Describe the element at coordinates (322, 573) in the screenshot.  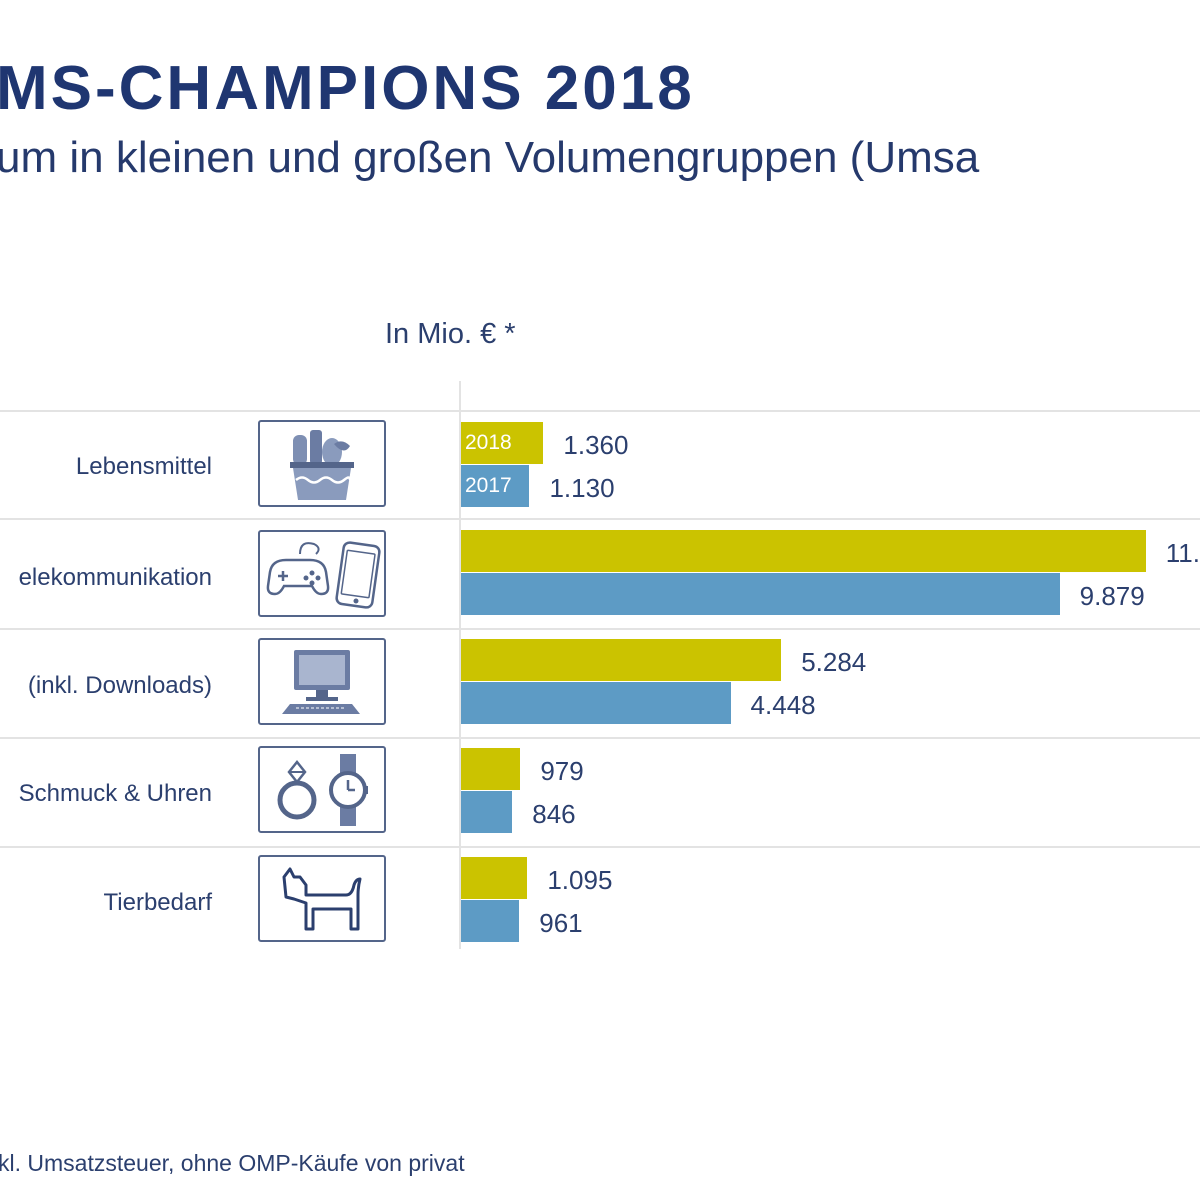
I see `gamepad-smartphone-icon` at that location.